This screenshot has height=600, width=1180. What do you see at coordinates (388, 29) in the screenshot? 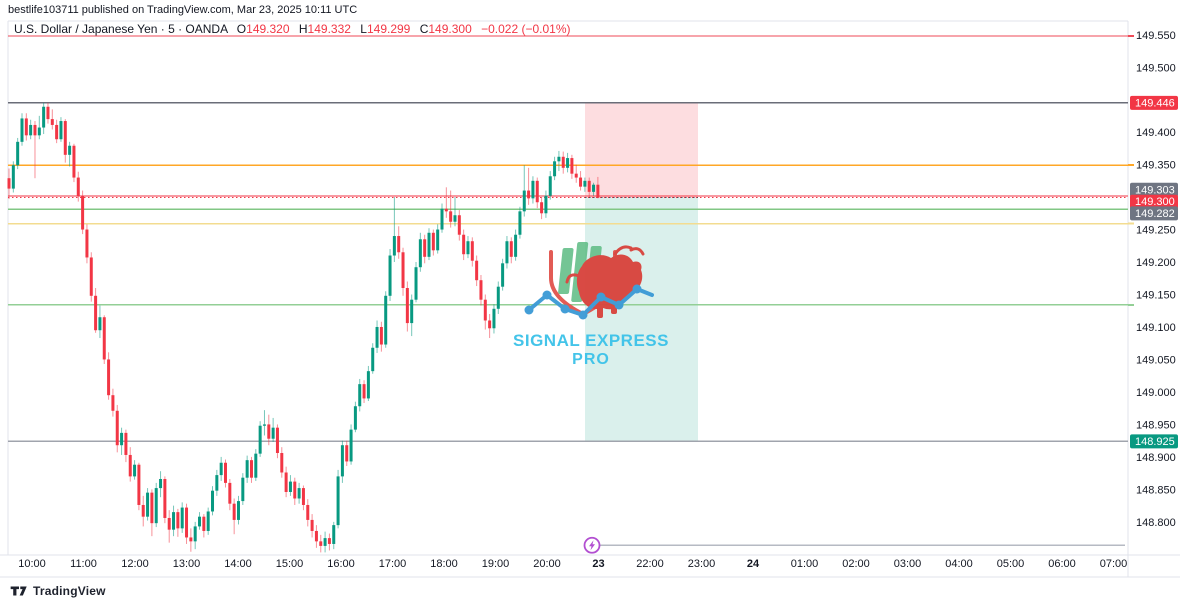
I see `ohlc-low-value: 149.299` at bounding box center [388, 29].